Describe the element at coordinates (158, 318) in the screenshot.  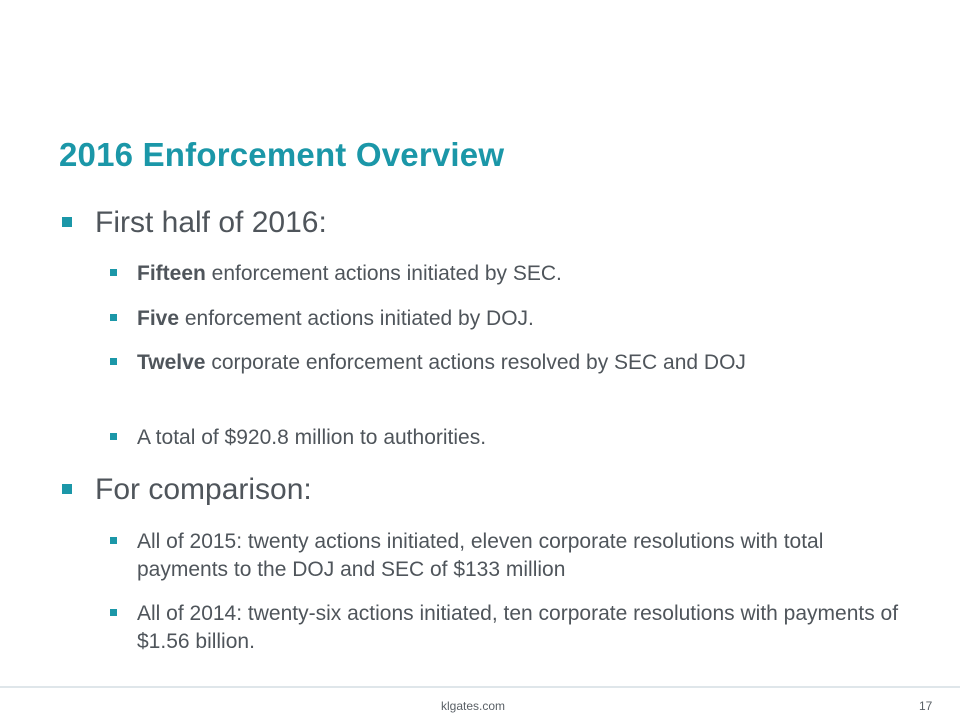
I see `emphasis-count: Five` at that location.